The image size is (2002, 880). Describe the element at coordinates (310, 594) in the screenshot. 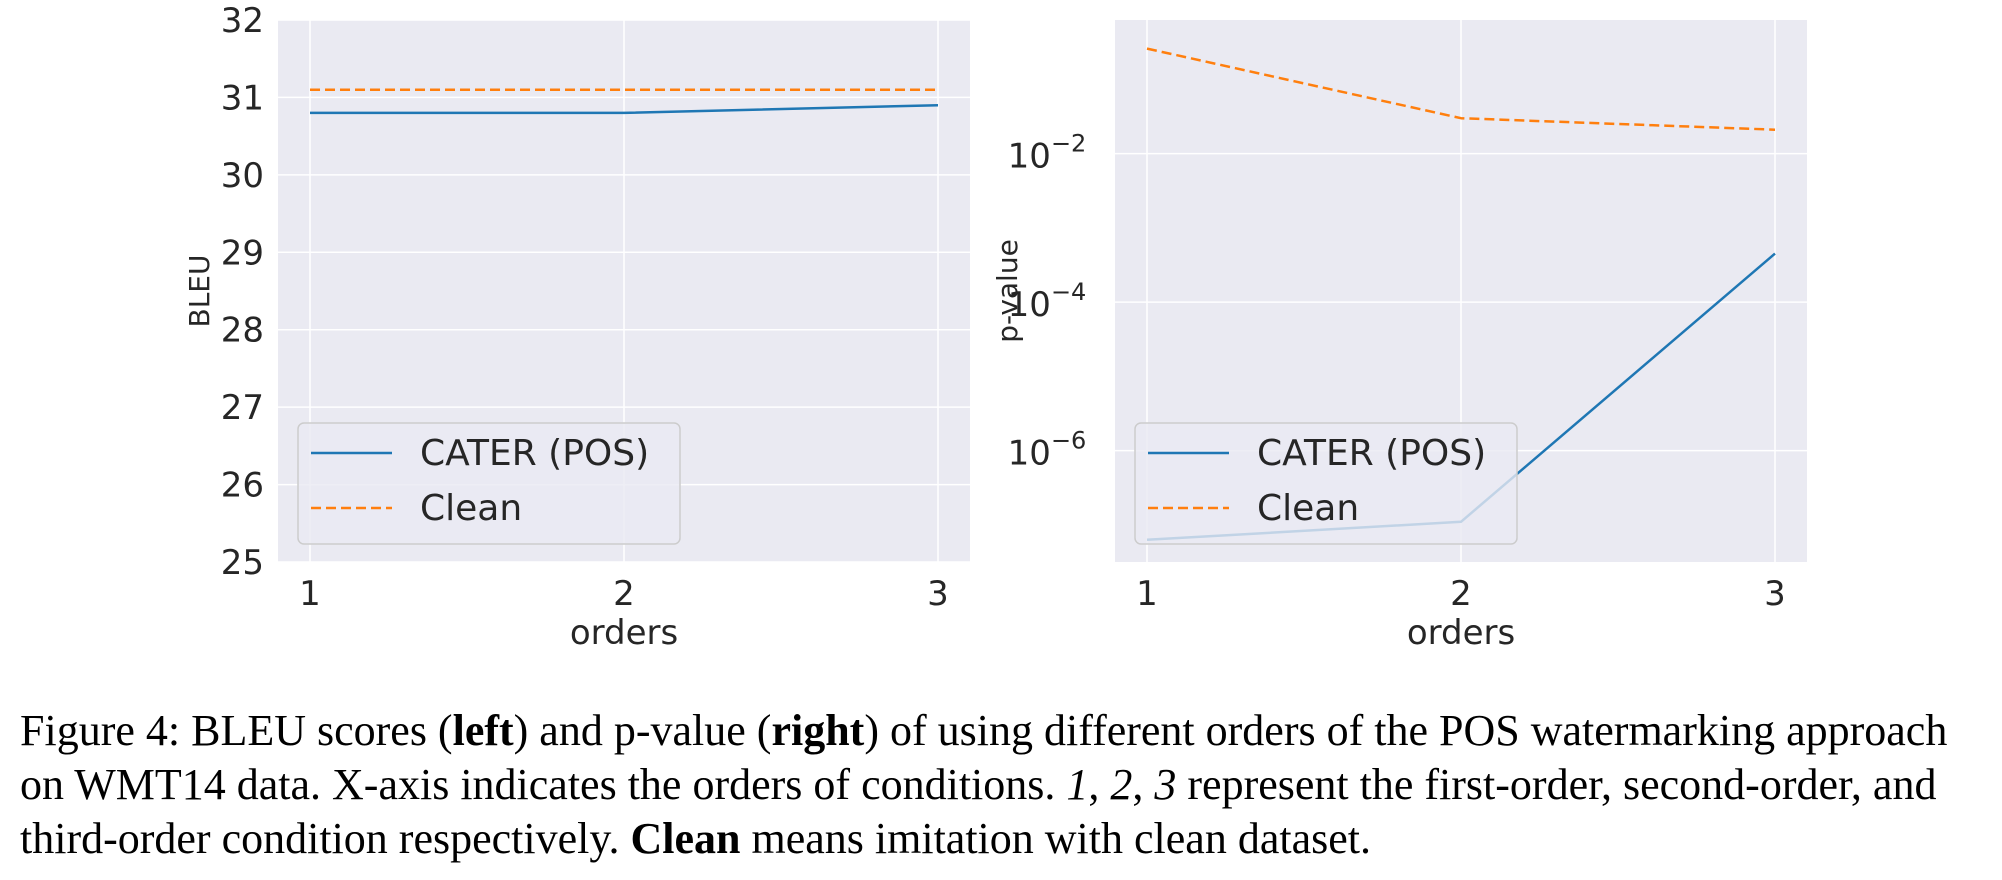

I see `bleu-x-tick-label: 1` at that location.